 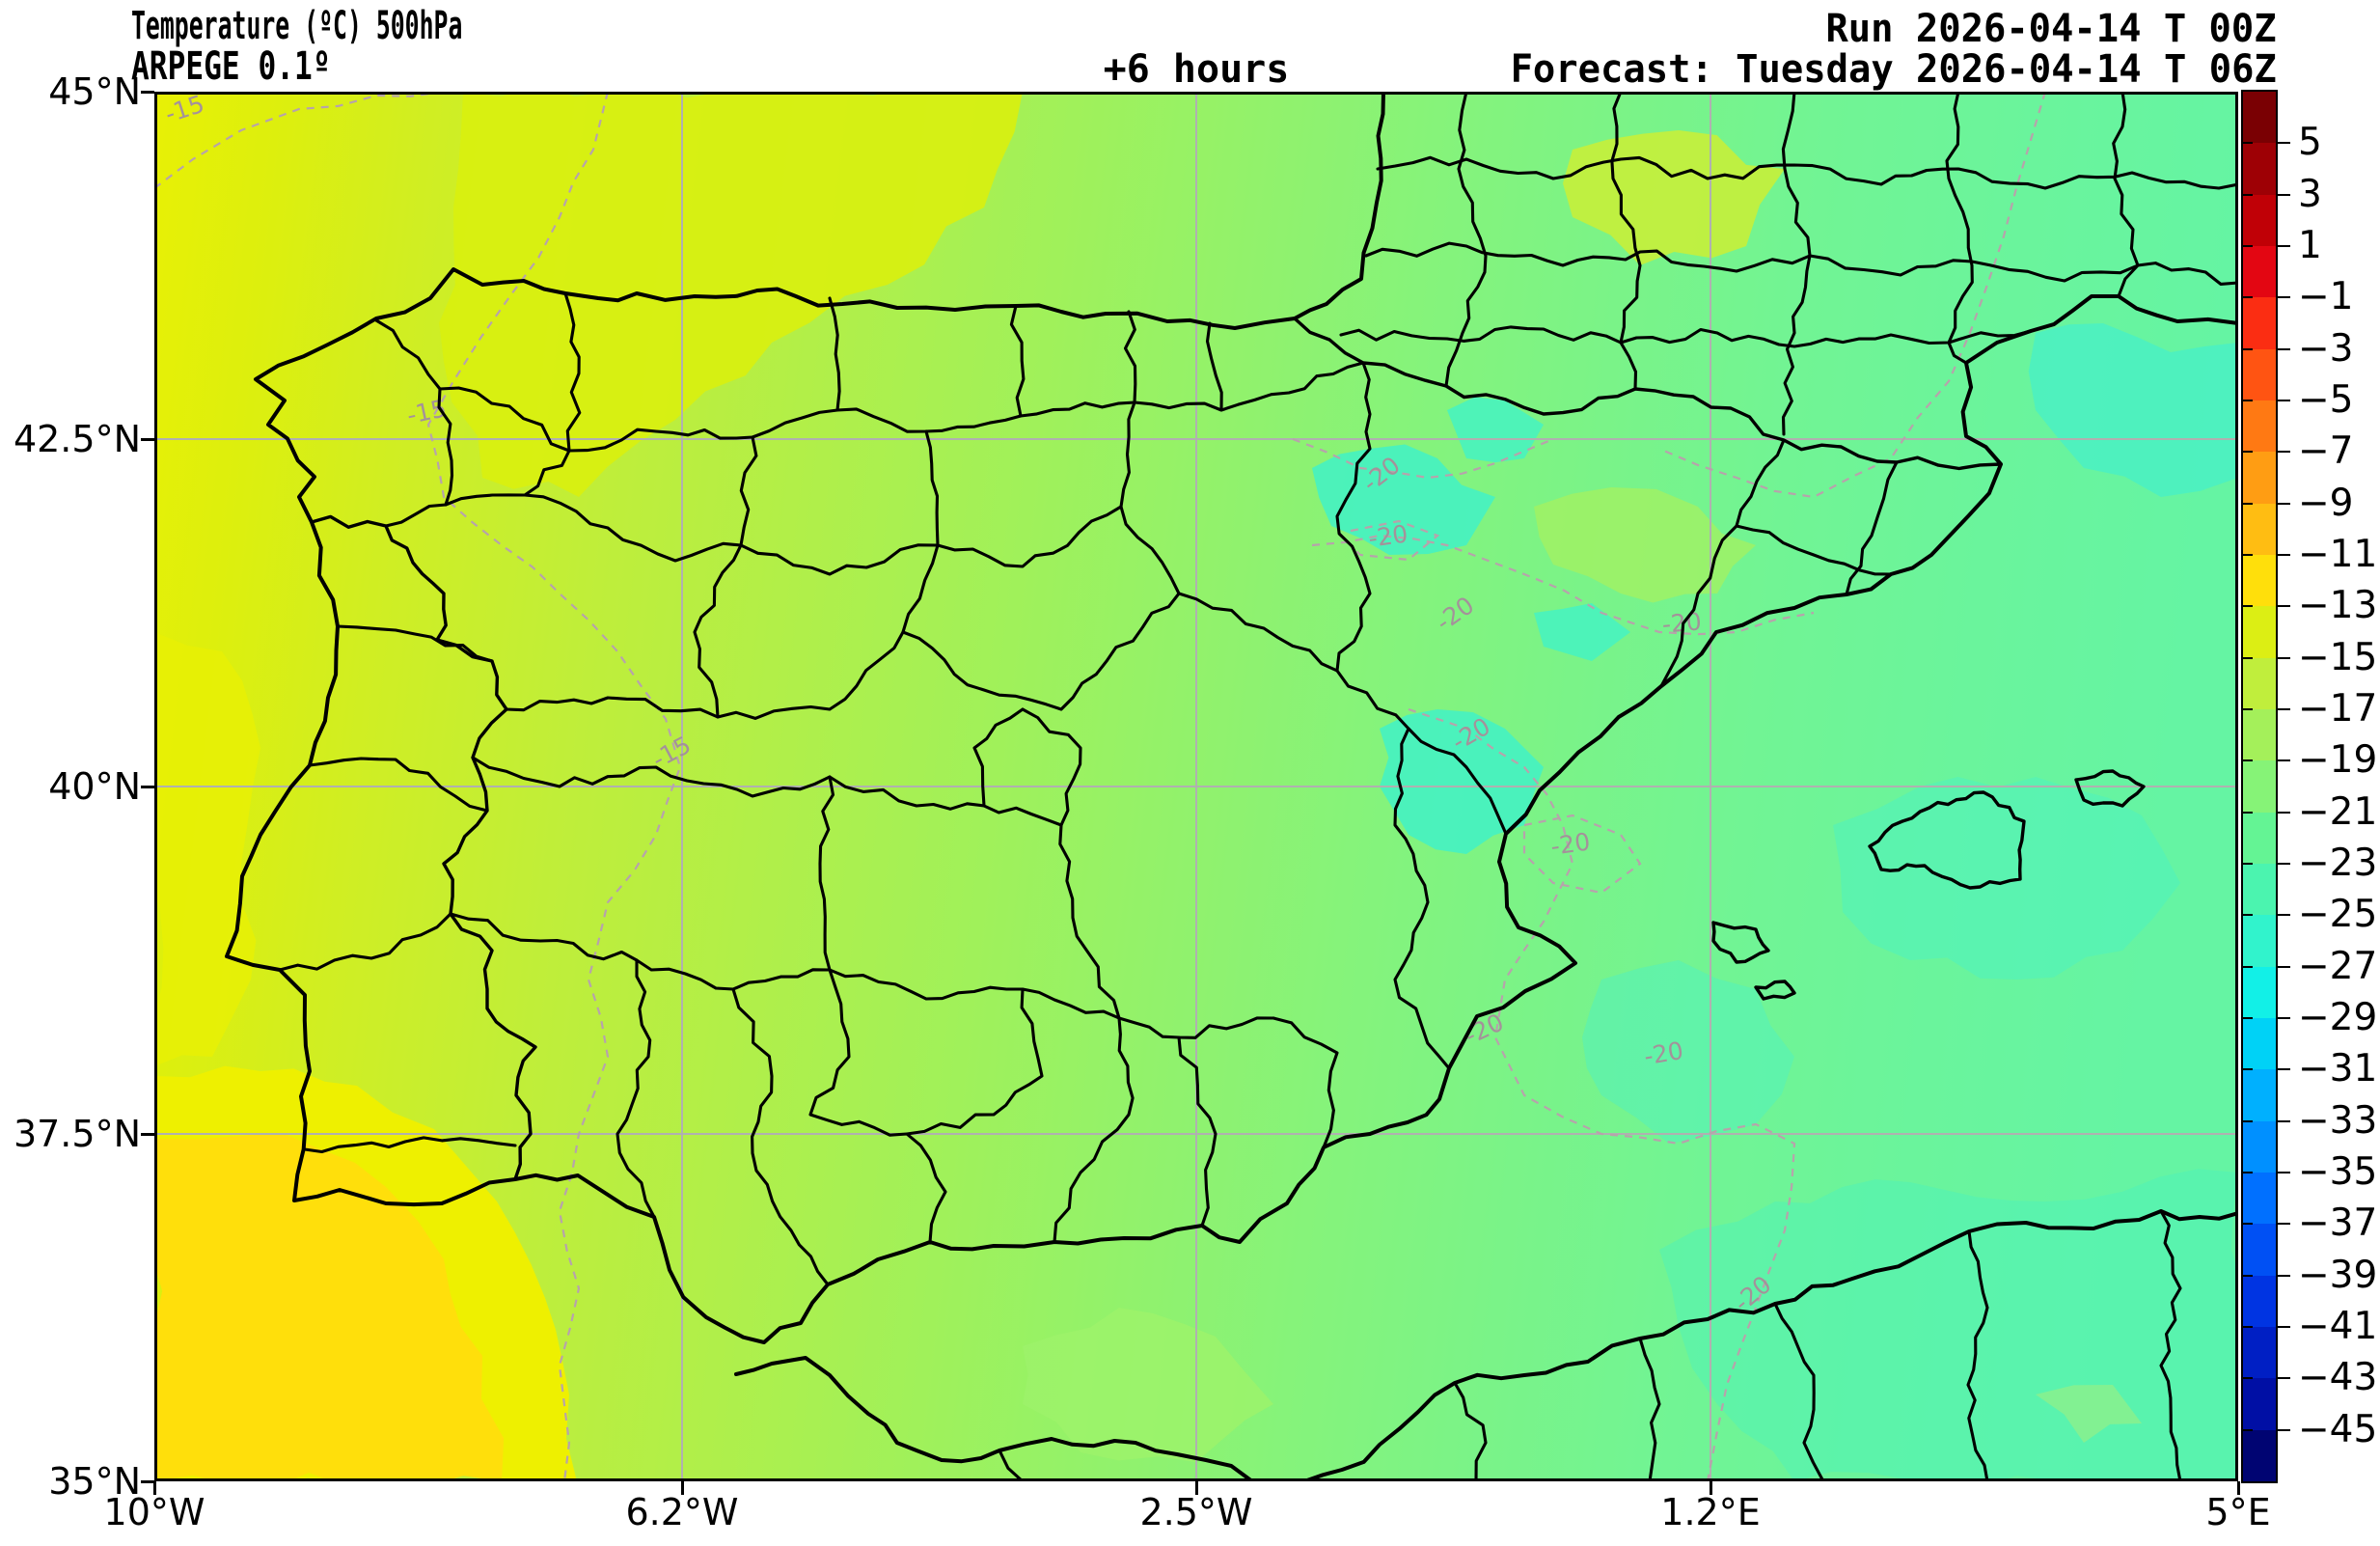 What do you see at coordinates (2338, 1327) in the screenshot?
I see `colorbar-tick-label: −41` at bounding box center [2338, 1327].